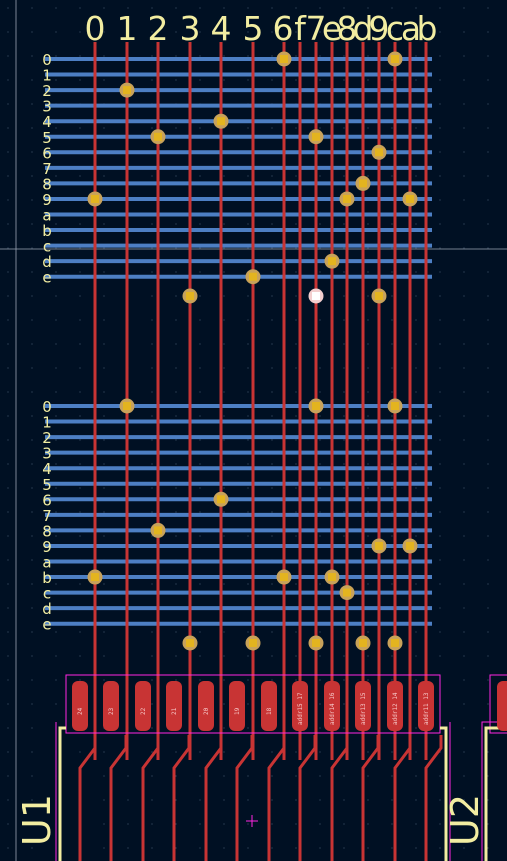 Image resolution: width=507 pixels, height=861 pixels. Describe the element at coordinates (260, 798) in the screenshot. I see `fanout-traces` at that location.